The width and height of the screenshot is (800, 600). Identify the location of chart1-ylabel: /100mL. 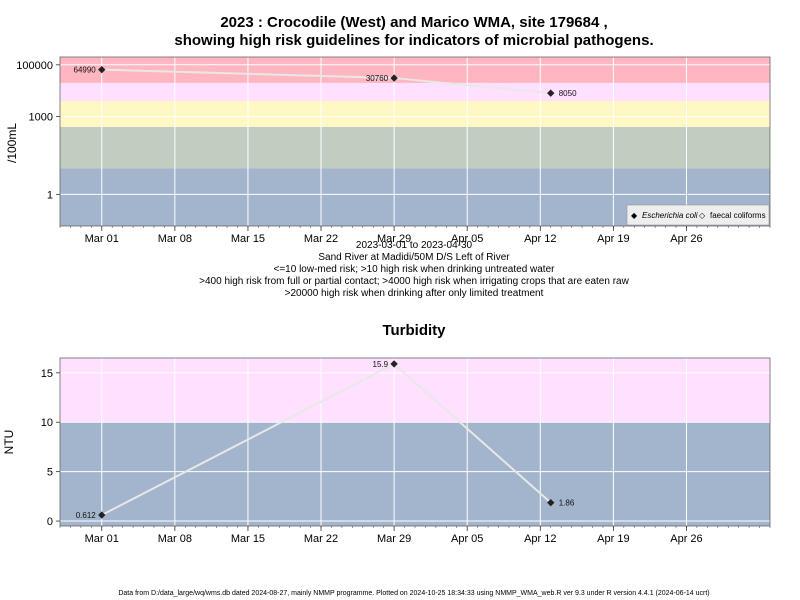
(12, 143).